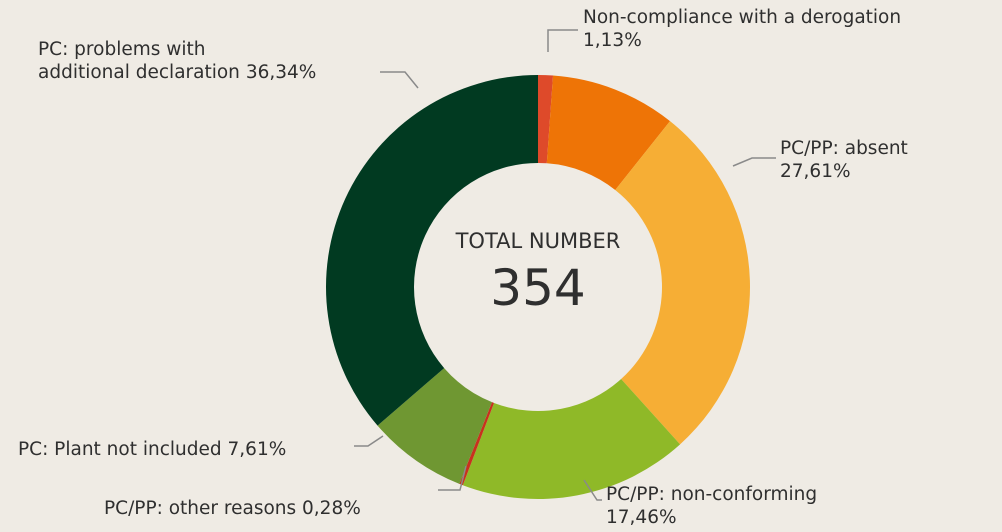 The height and width of the screenshot is (532, 1002). I want to click on value-label: 7,61%, so click(257, 449).